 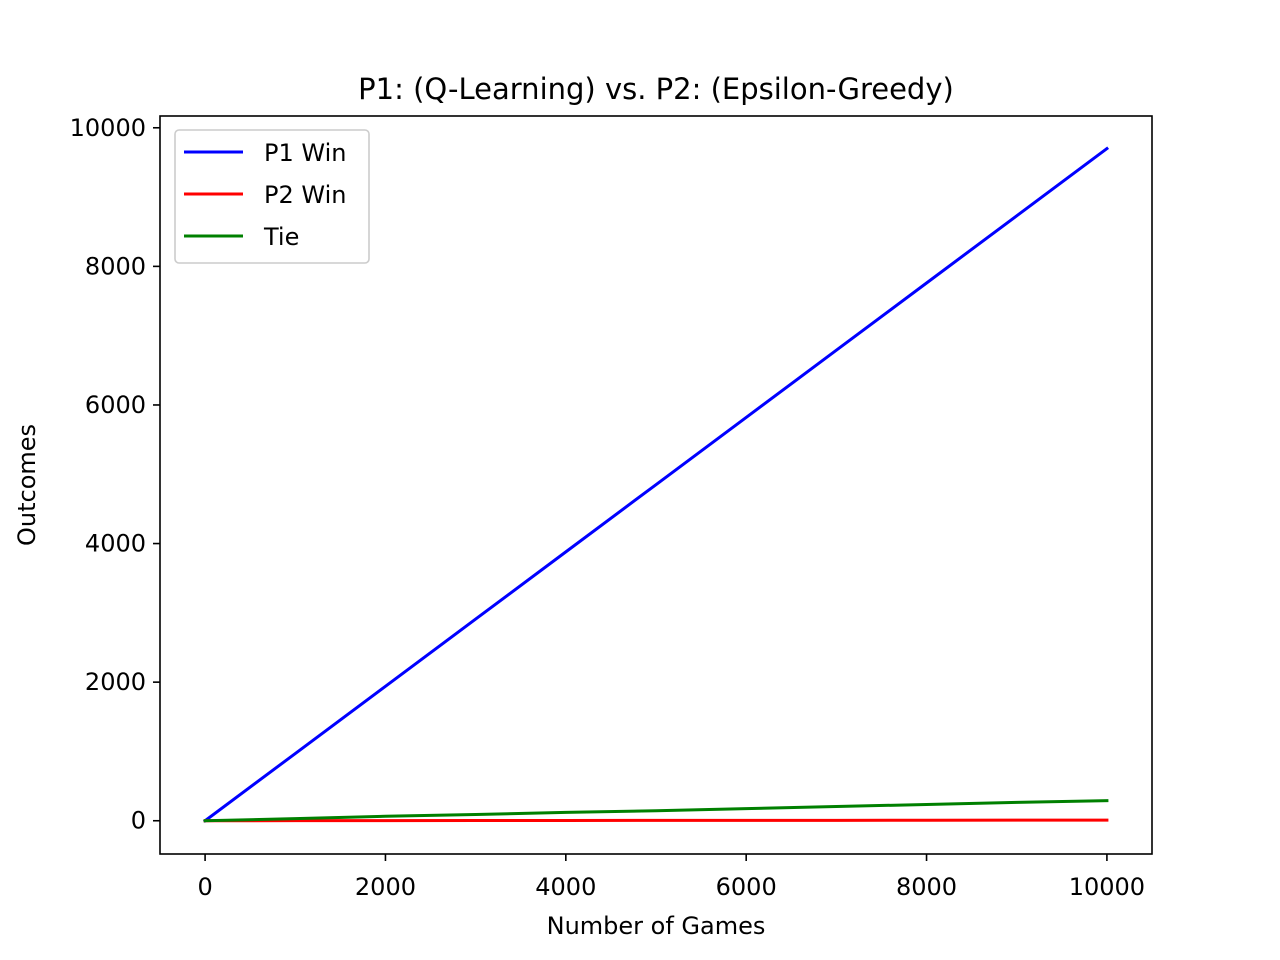 What do you see at coordinates (115, 405) in the screenshot?
I see `y-tick-label: 6000` at bounding box center [115, 405].